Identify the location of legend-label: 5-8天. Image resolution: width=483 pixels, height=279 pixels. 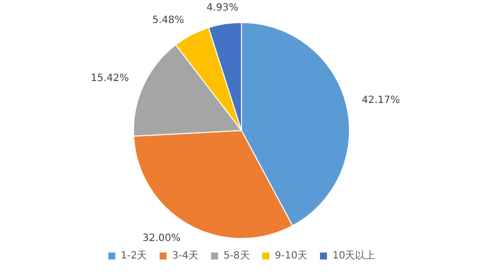
(236, 256).